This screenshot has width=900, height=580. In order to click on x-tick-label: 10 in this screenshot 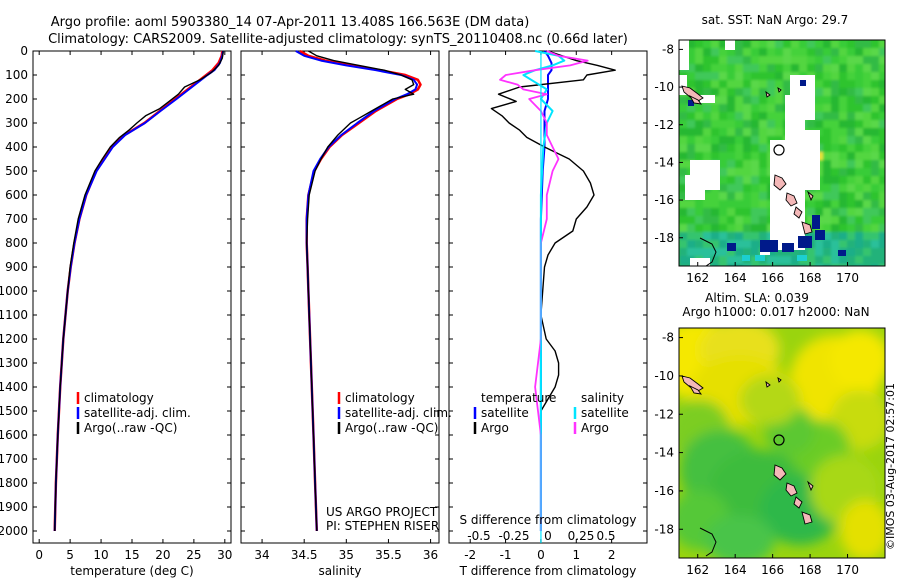, I will do `click(100, 555)`.